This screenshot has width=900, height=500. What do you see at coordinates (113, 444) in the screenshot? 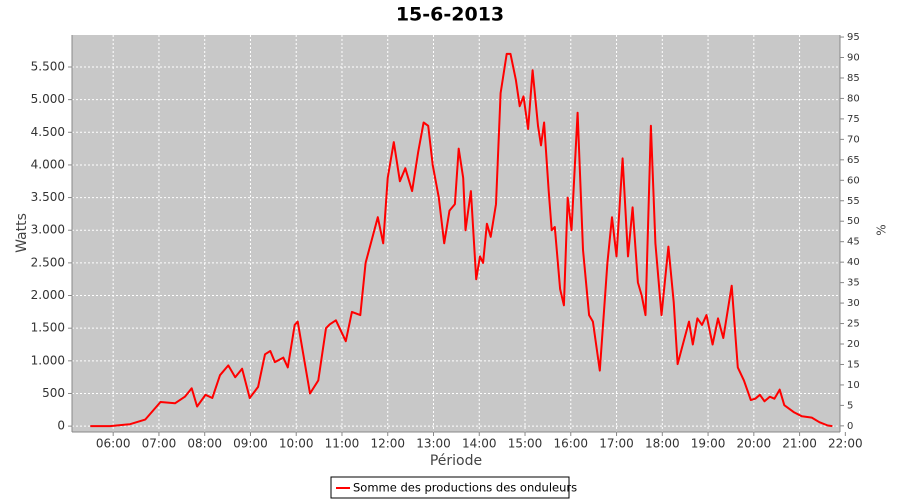
I see `x-tick-label: 06:00` at bounding box center [113, 444].